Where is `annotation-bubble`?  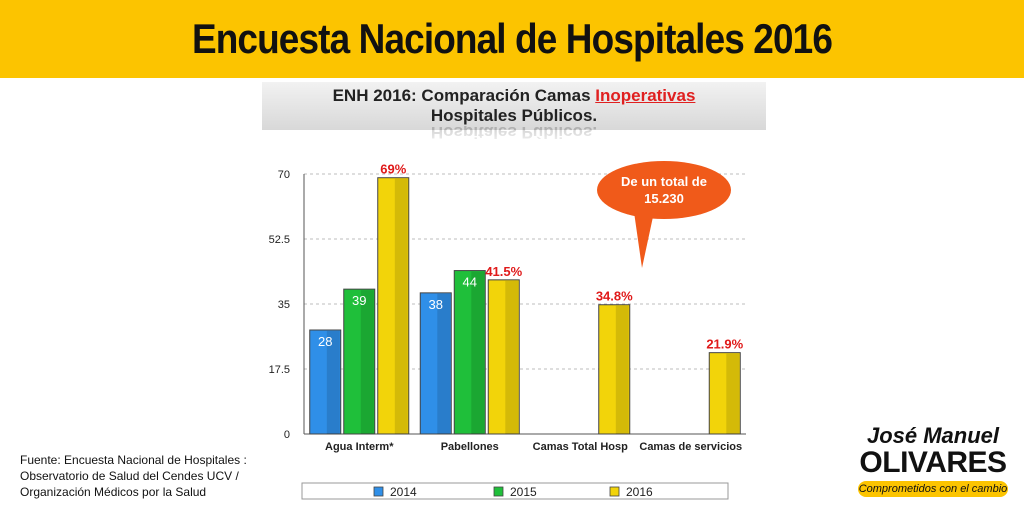 annotation-bubble is located at coordinates (664, 190).